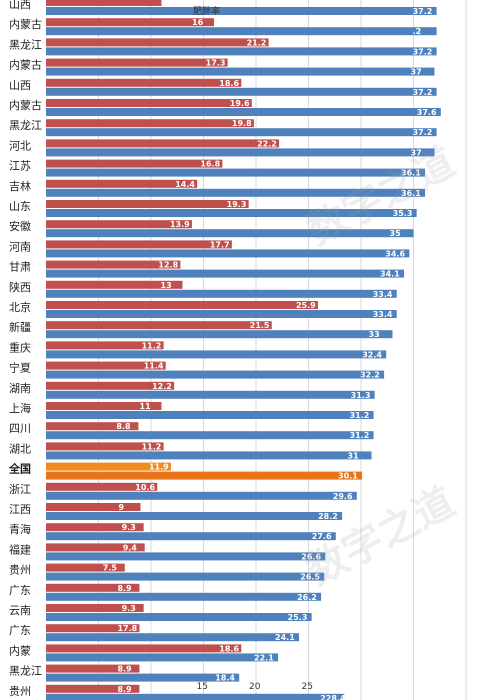 The image size is (500, 700). Describe the element at coordinates (307, 597) in the screenshot. I see `data-label-blue: 26.2` at that location.